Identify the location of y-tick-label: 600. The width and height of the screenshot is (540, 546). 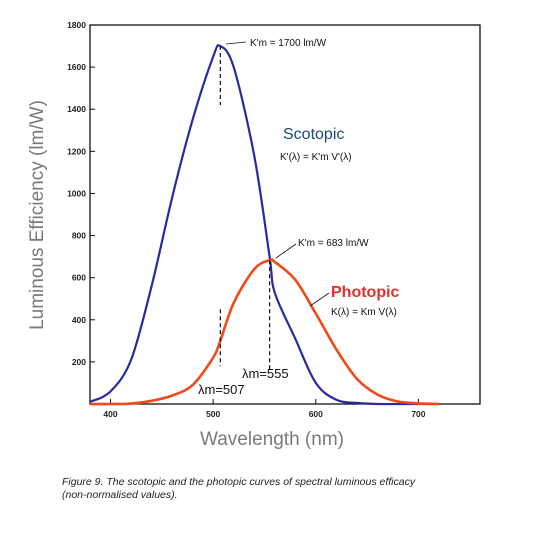
(79, 278).